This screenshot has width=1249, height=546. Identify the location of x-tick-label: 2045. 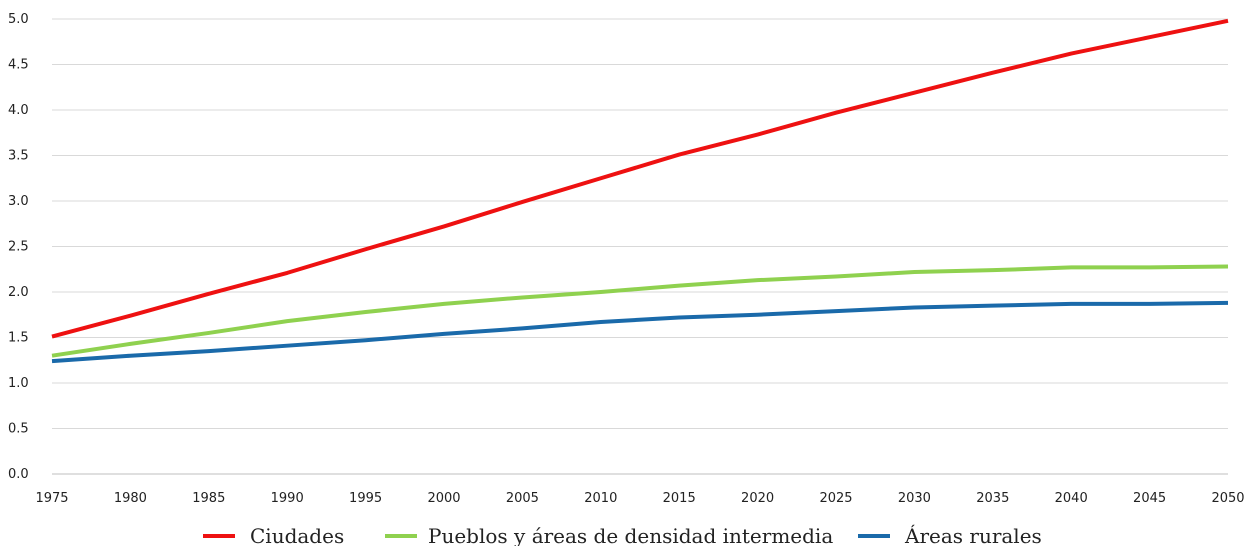
(1149, 498).